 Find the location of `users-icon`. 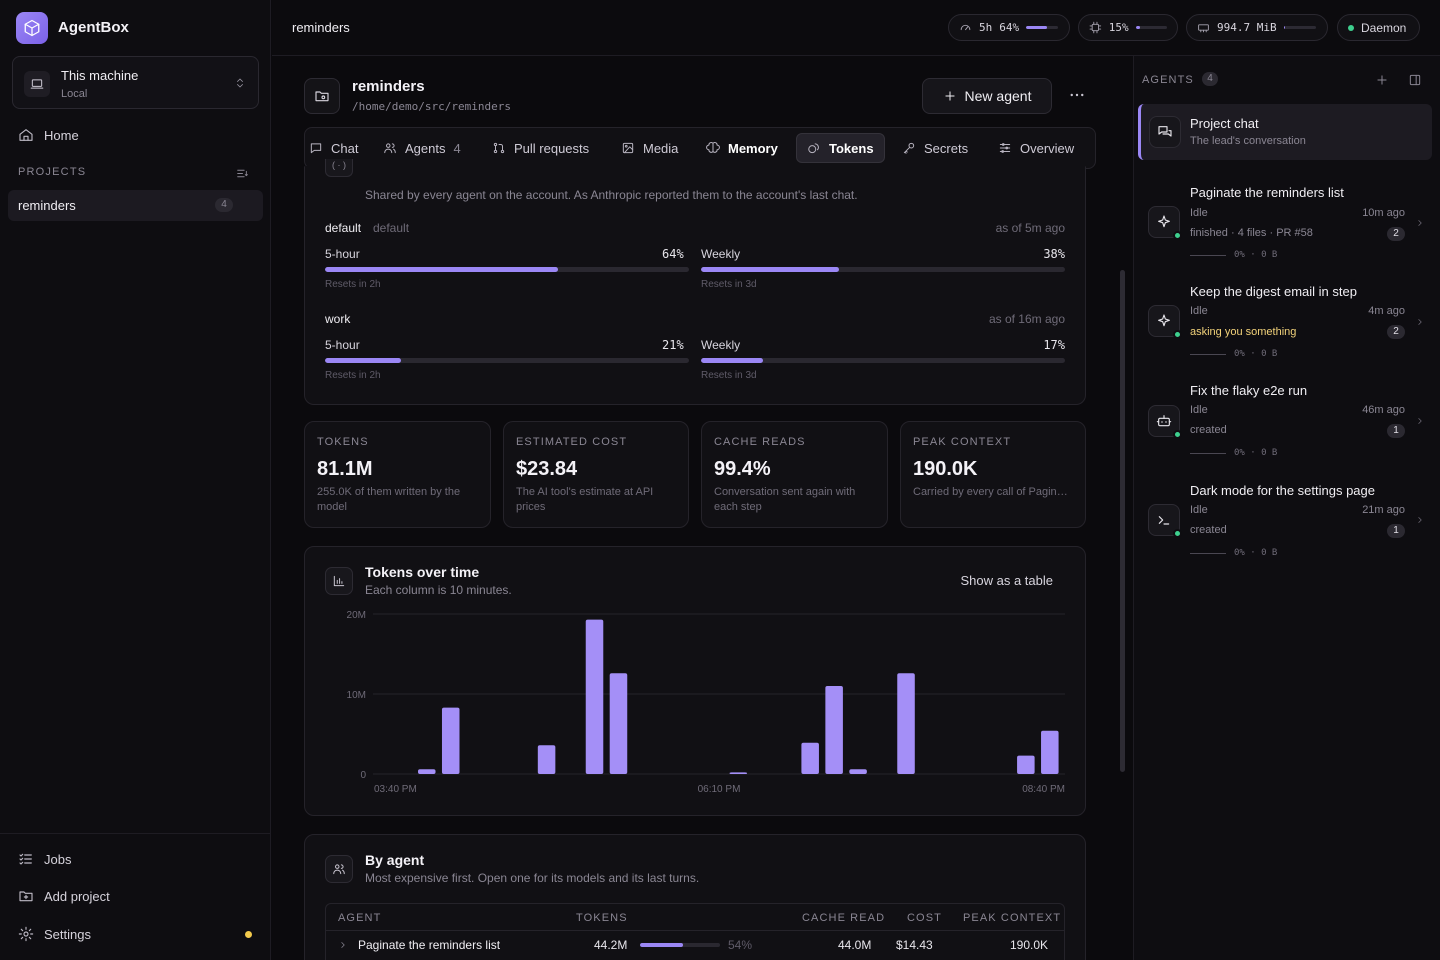

users-icon is located at coordinates (339, 869).